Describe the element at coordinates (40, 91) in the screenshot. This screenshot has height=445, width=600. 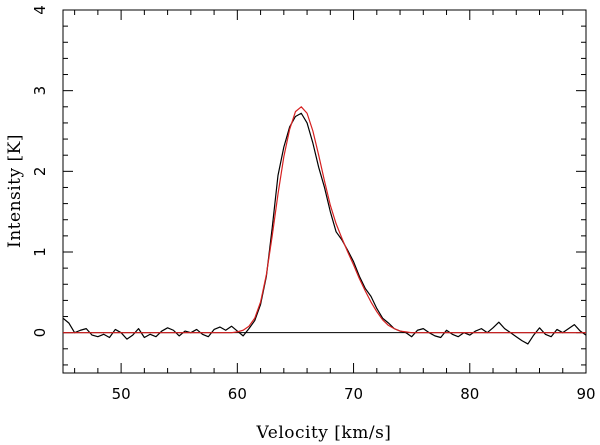
I see `y-tick-label: 3` at that location.